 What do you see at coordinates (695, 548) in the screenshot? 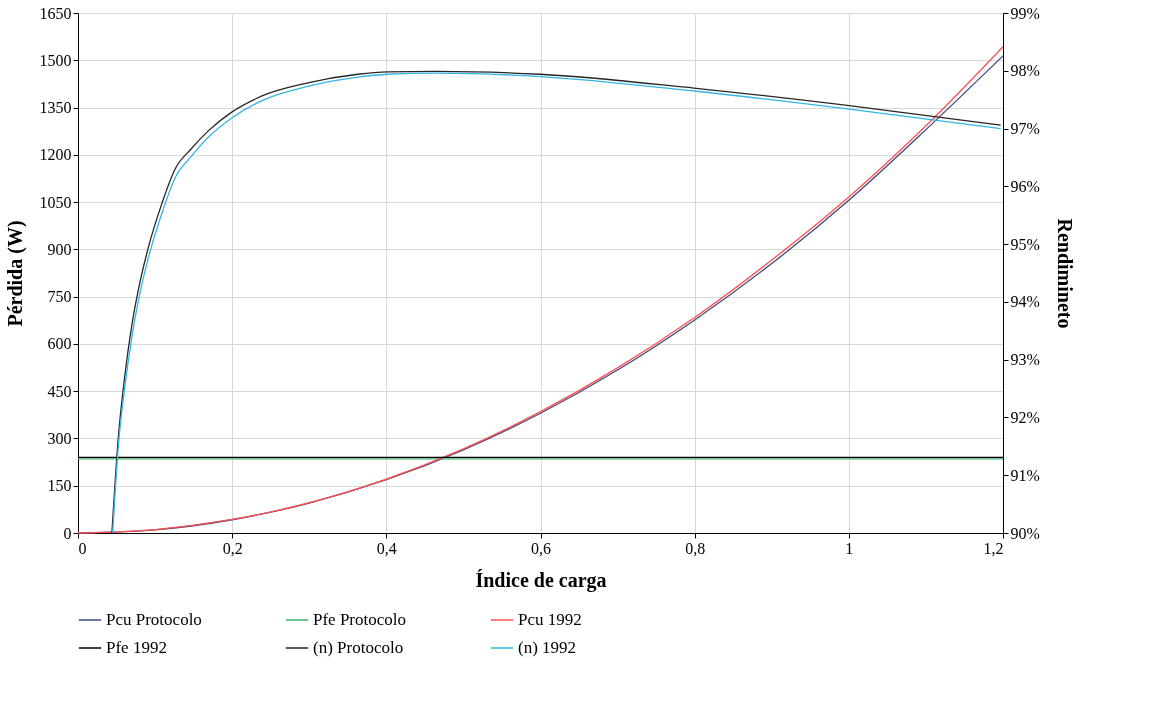
I see `x-tick-label: 0,8` at bounding box center [695, 548].